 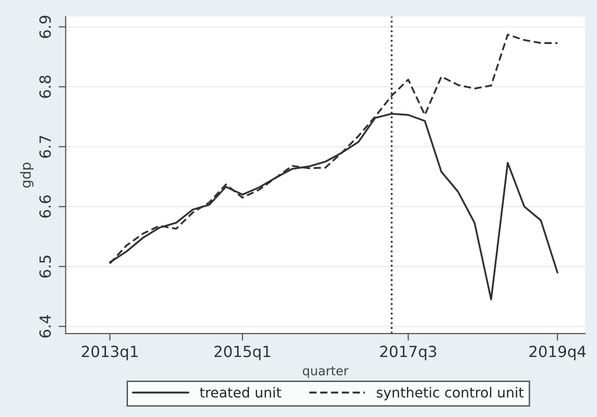 I want to click on x-tick-label: 2019q4, so click(x=557, y=353).